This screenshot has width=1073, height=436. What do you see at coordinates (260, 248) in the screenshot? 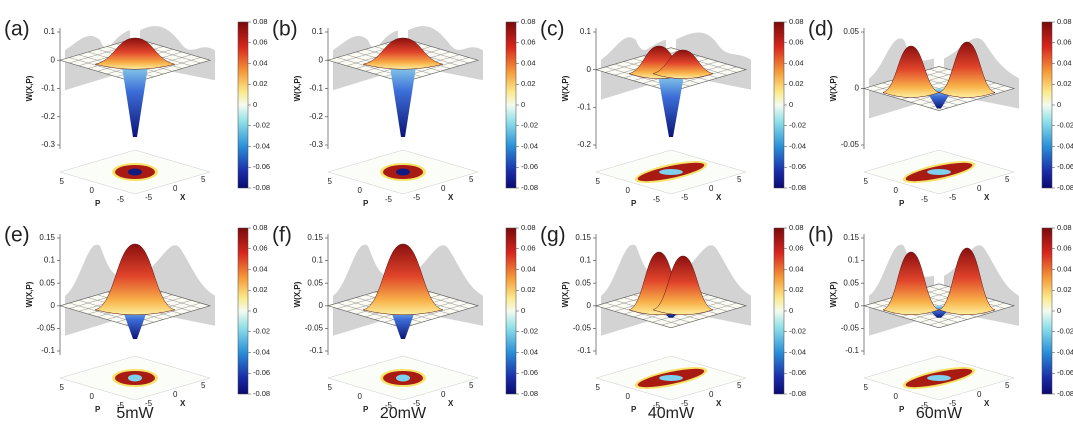
I see `colorbar-tick-label: 0.06` at bounding box center [260, 248].